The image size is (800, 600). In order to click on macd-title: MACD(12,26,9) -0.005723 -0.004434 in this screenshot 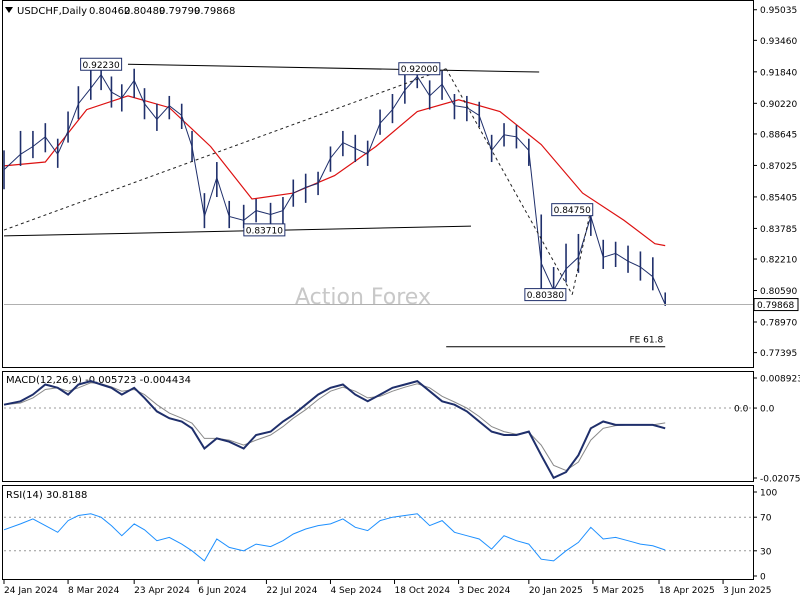, I will do `click(98, 380)`.